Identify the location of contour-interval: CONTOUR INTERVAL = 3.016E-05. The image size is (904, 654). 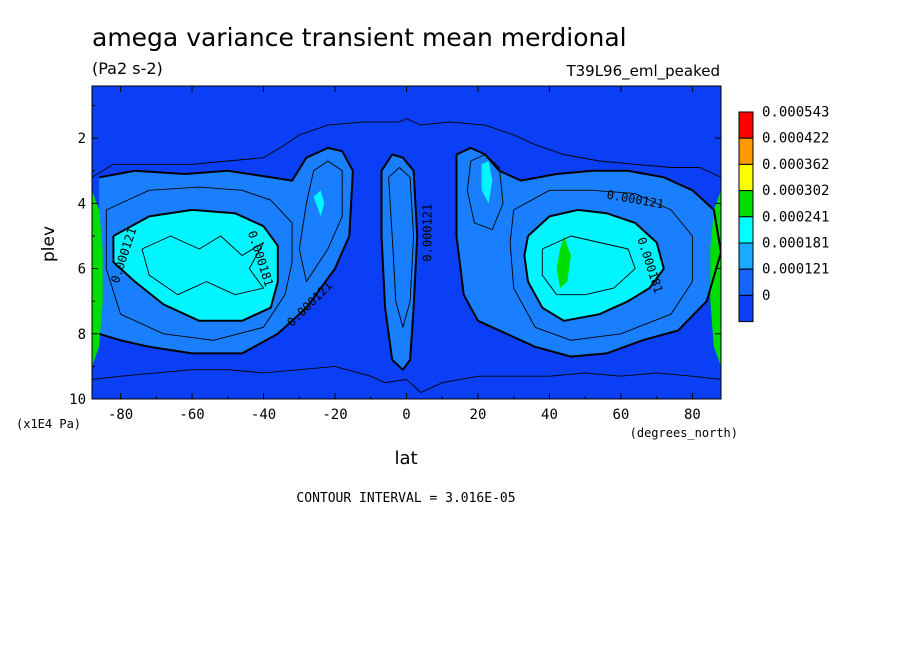
(405, 498).